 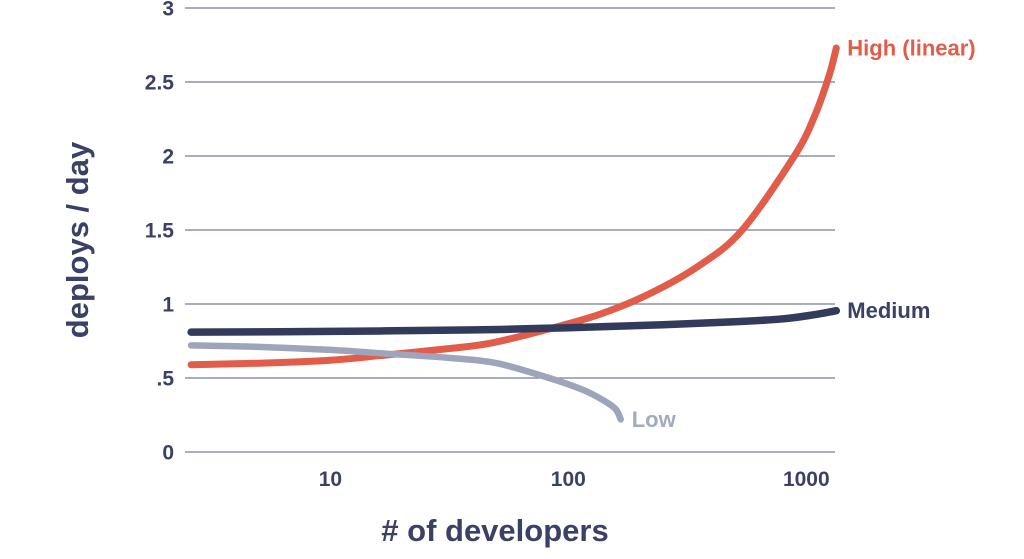 I want to click on series-line-low, so click(x=405, y=382).